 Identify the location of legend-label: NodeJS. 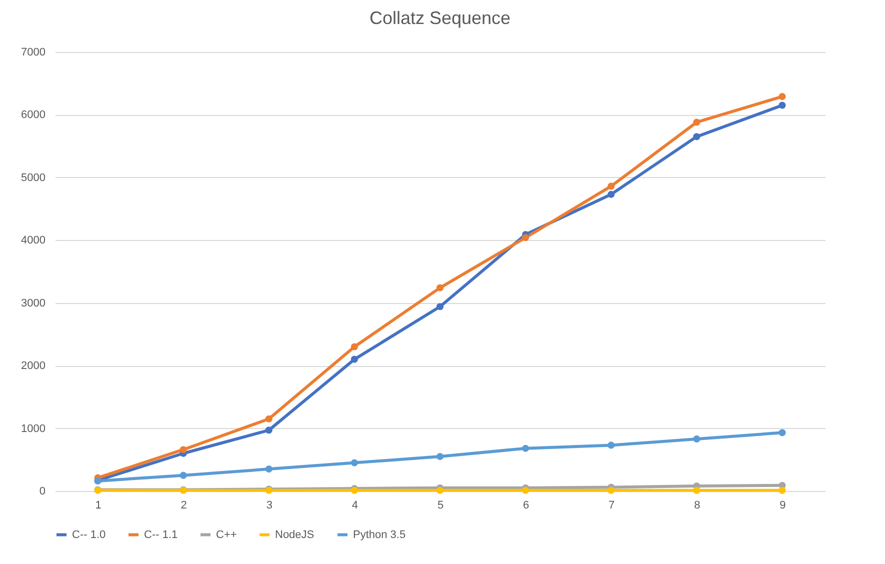
(294, 534).